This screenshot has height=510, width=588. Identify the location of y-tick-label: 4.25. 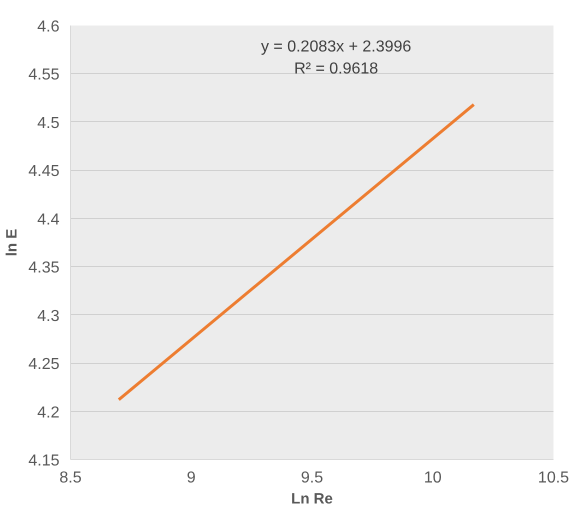
(44, 365).